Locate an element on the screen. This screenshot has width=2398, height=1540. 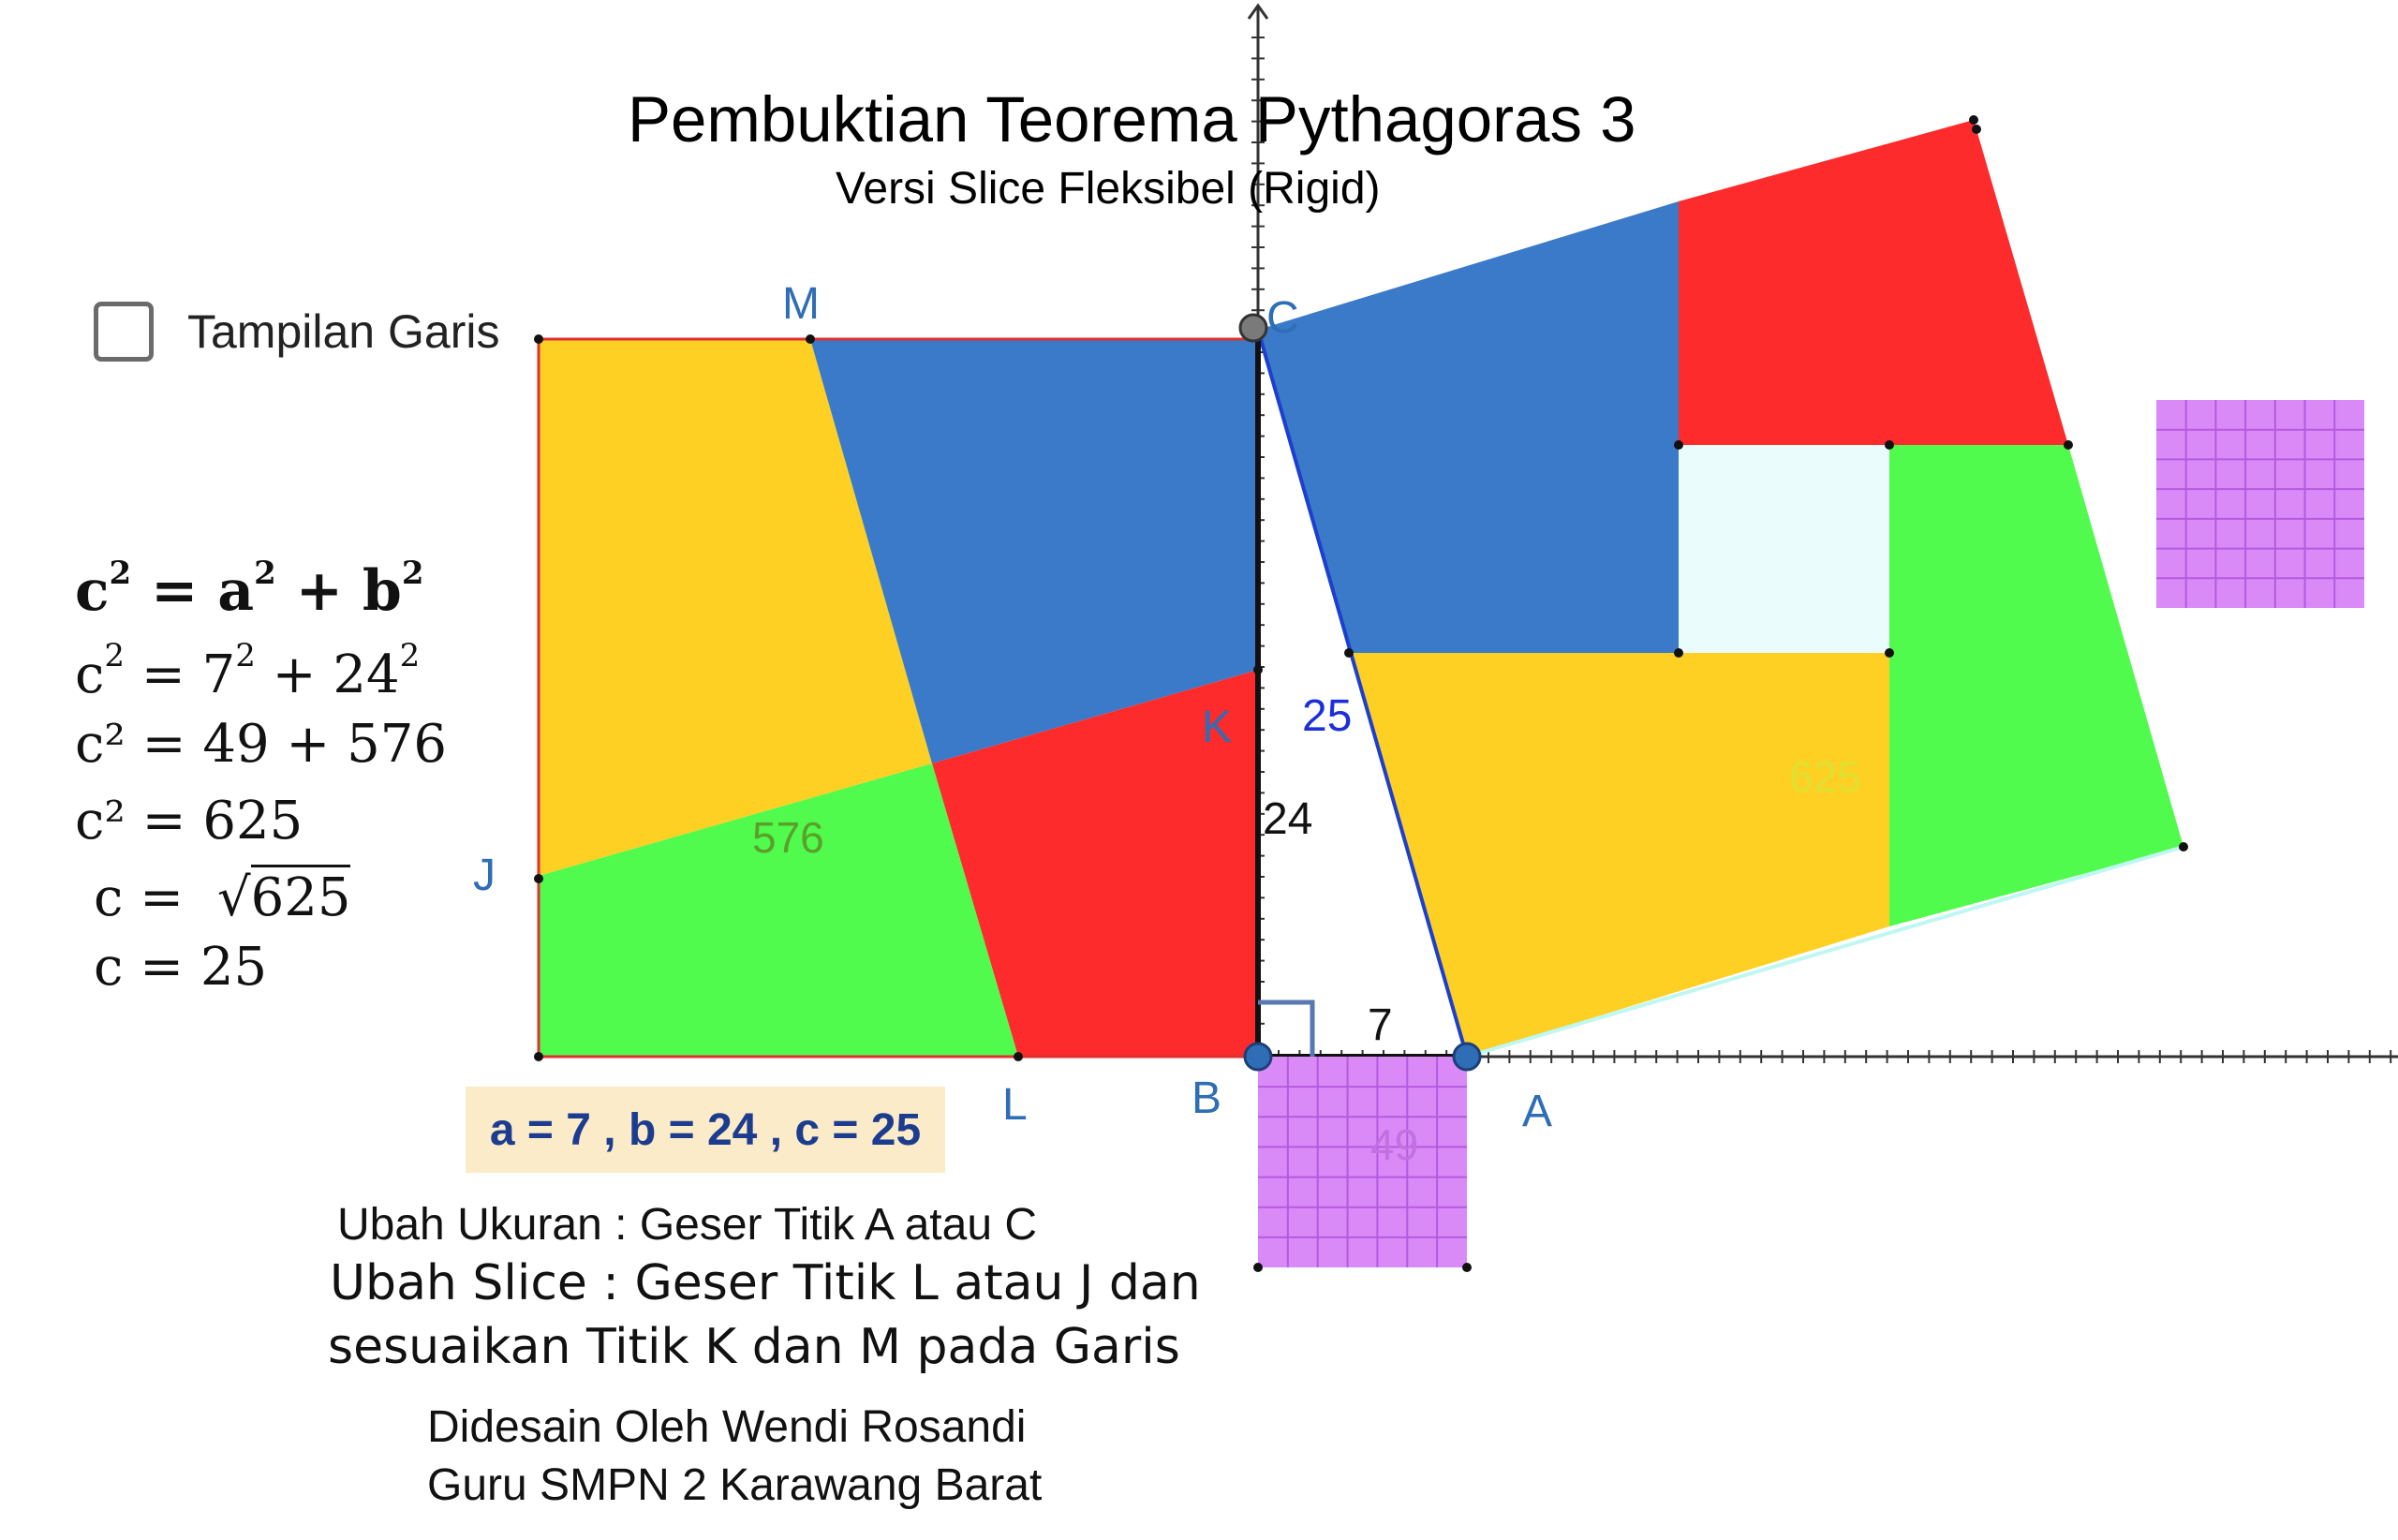
right-angle-mark is located at coordinates (1286, 1028).